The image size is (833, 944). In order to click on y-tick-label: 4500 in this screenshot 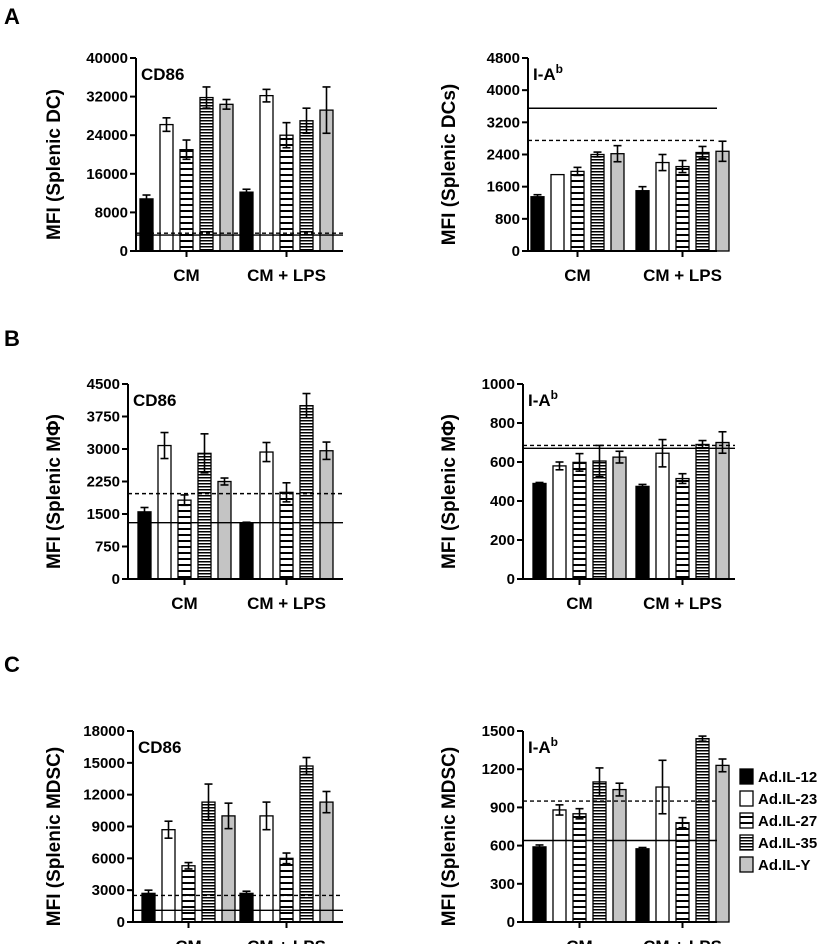, I will do `click(103, 384)`.